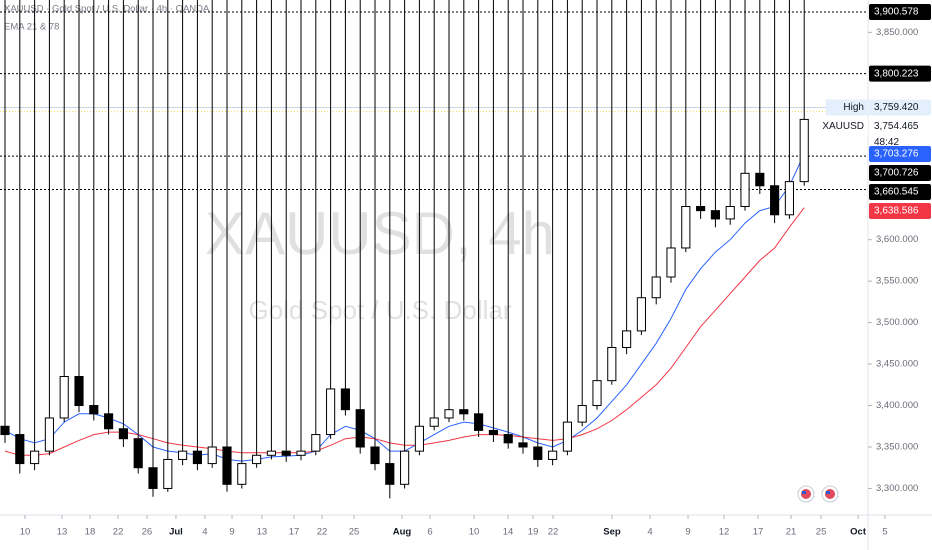  What do you see at coordinates (724, 532) in the screenshot?
I see `x-tick-label: 12` at bounding box center [724, 532].